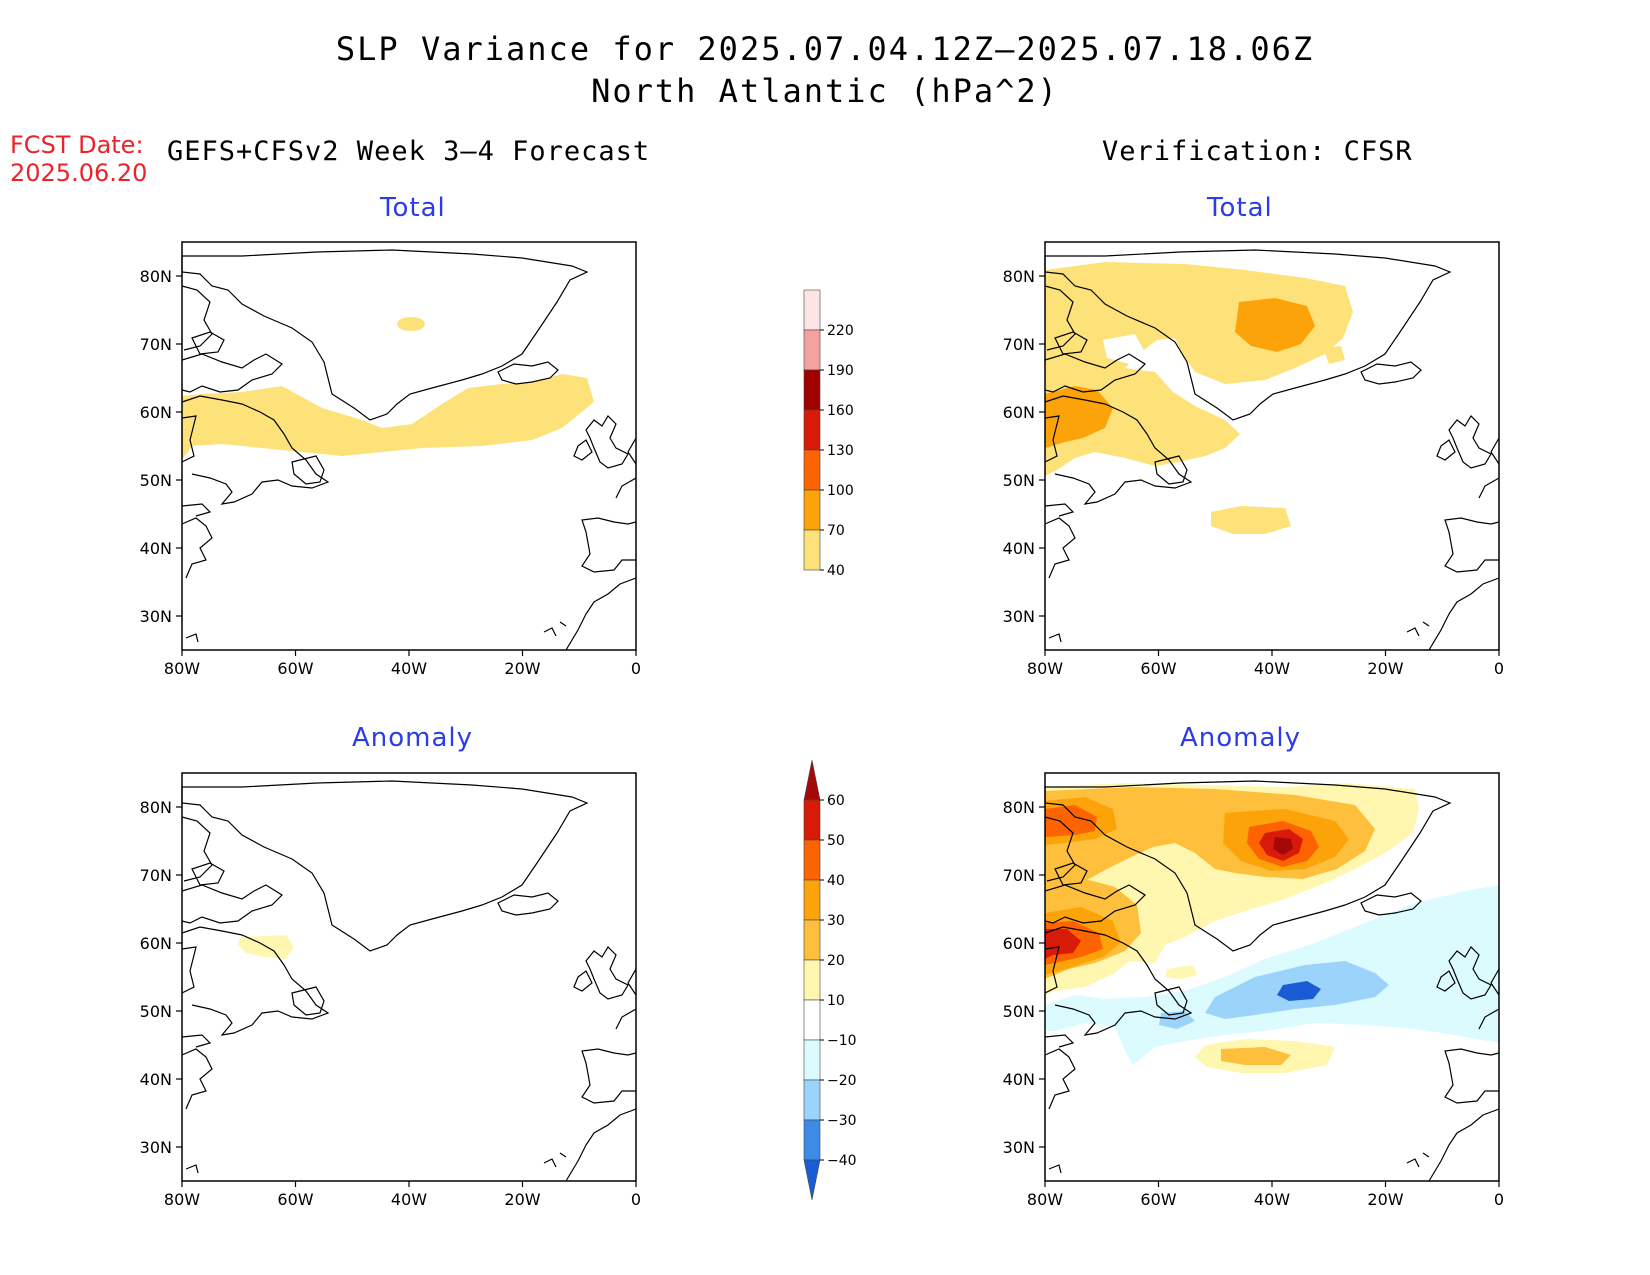  What do you see at coordinates (409, 151) in the screenshot?
I see `forecast-column-title: GEFS+CFSv2 Week 3–4 Forecast` at bounding box center [409, 151].